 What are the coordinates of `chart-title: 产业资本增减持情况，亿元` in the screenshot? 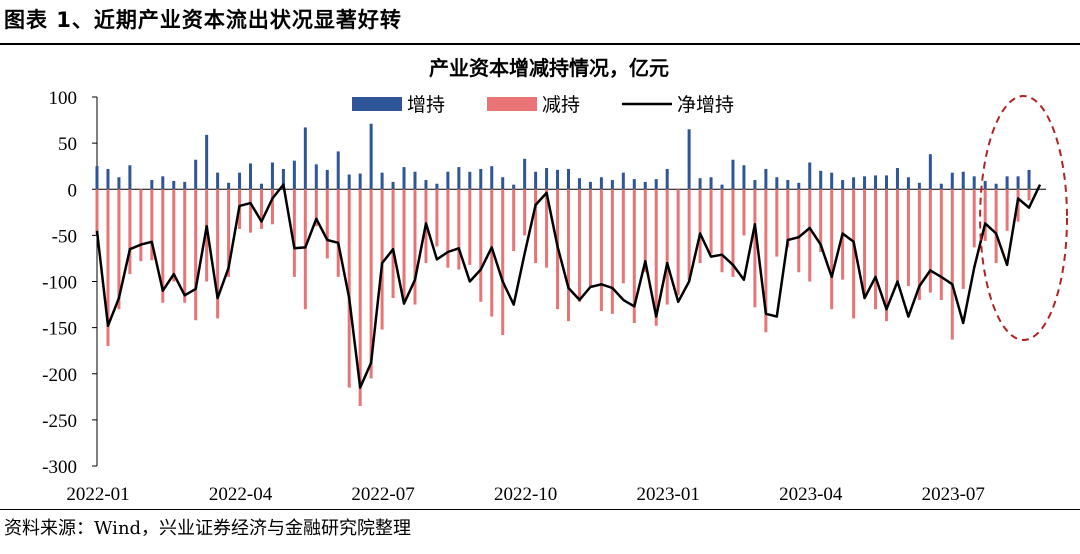 It's located at (549, 68).